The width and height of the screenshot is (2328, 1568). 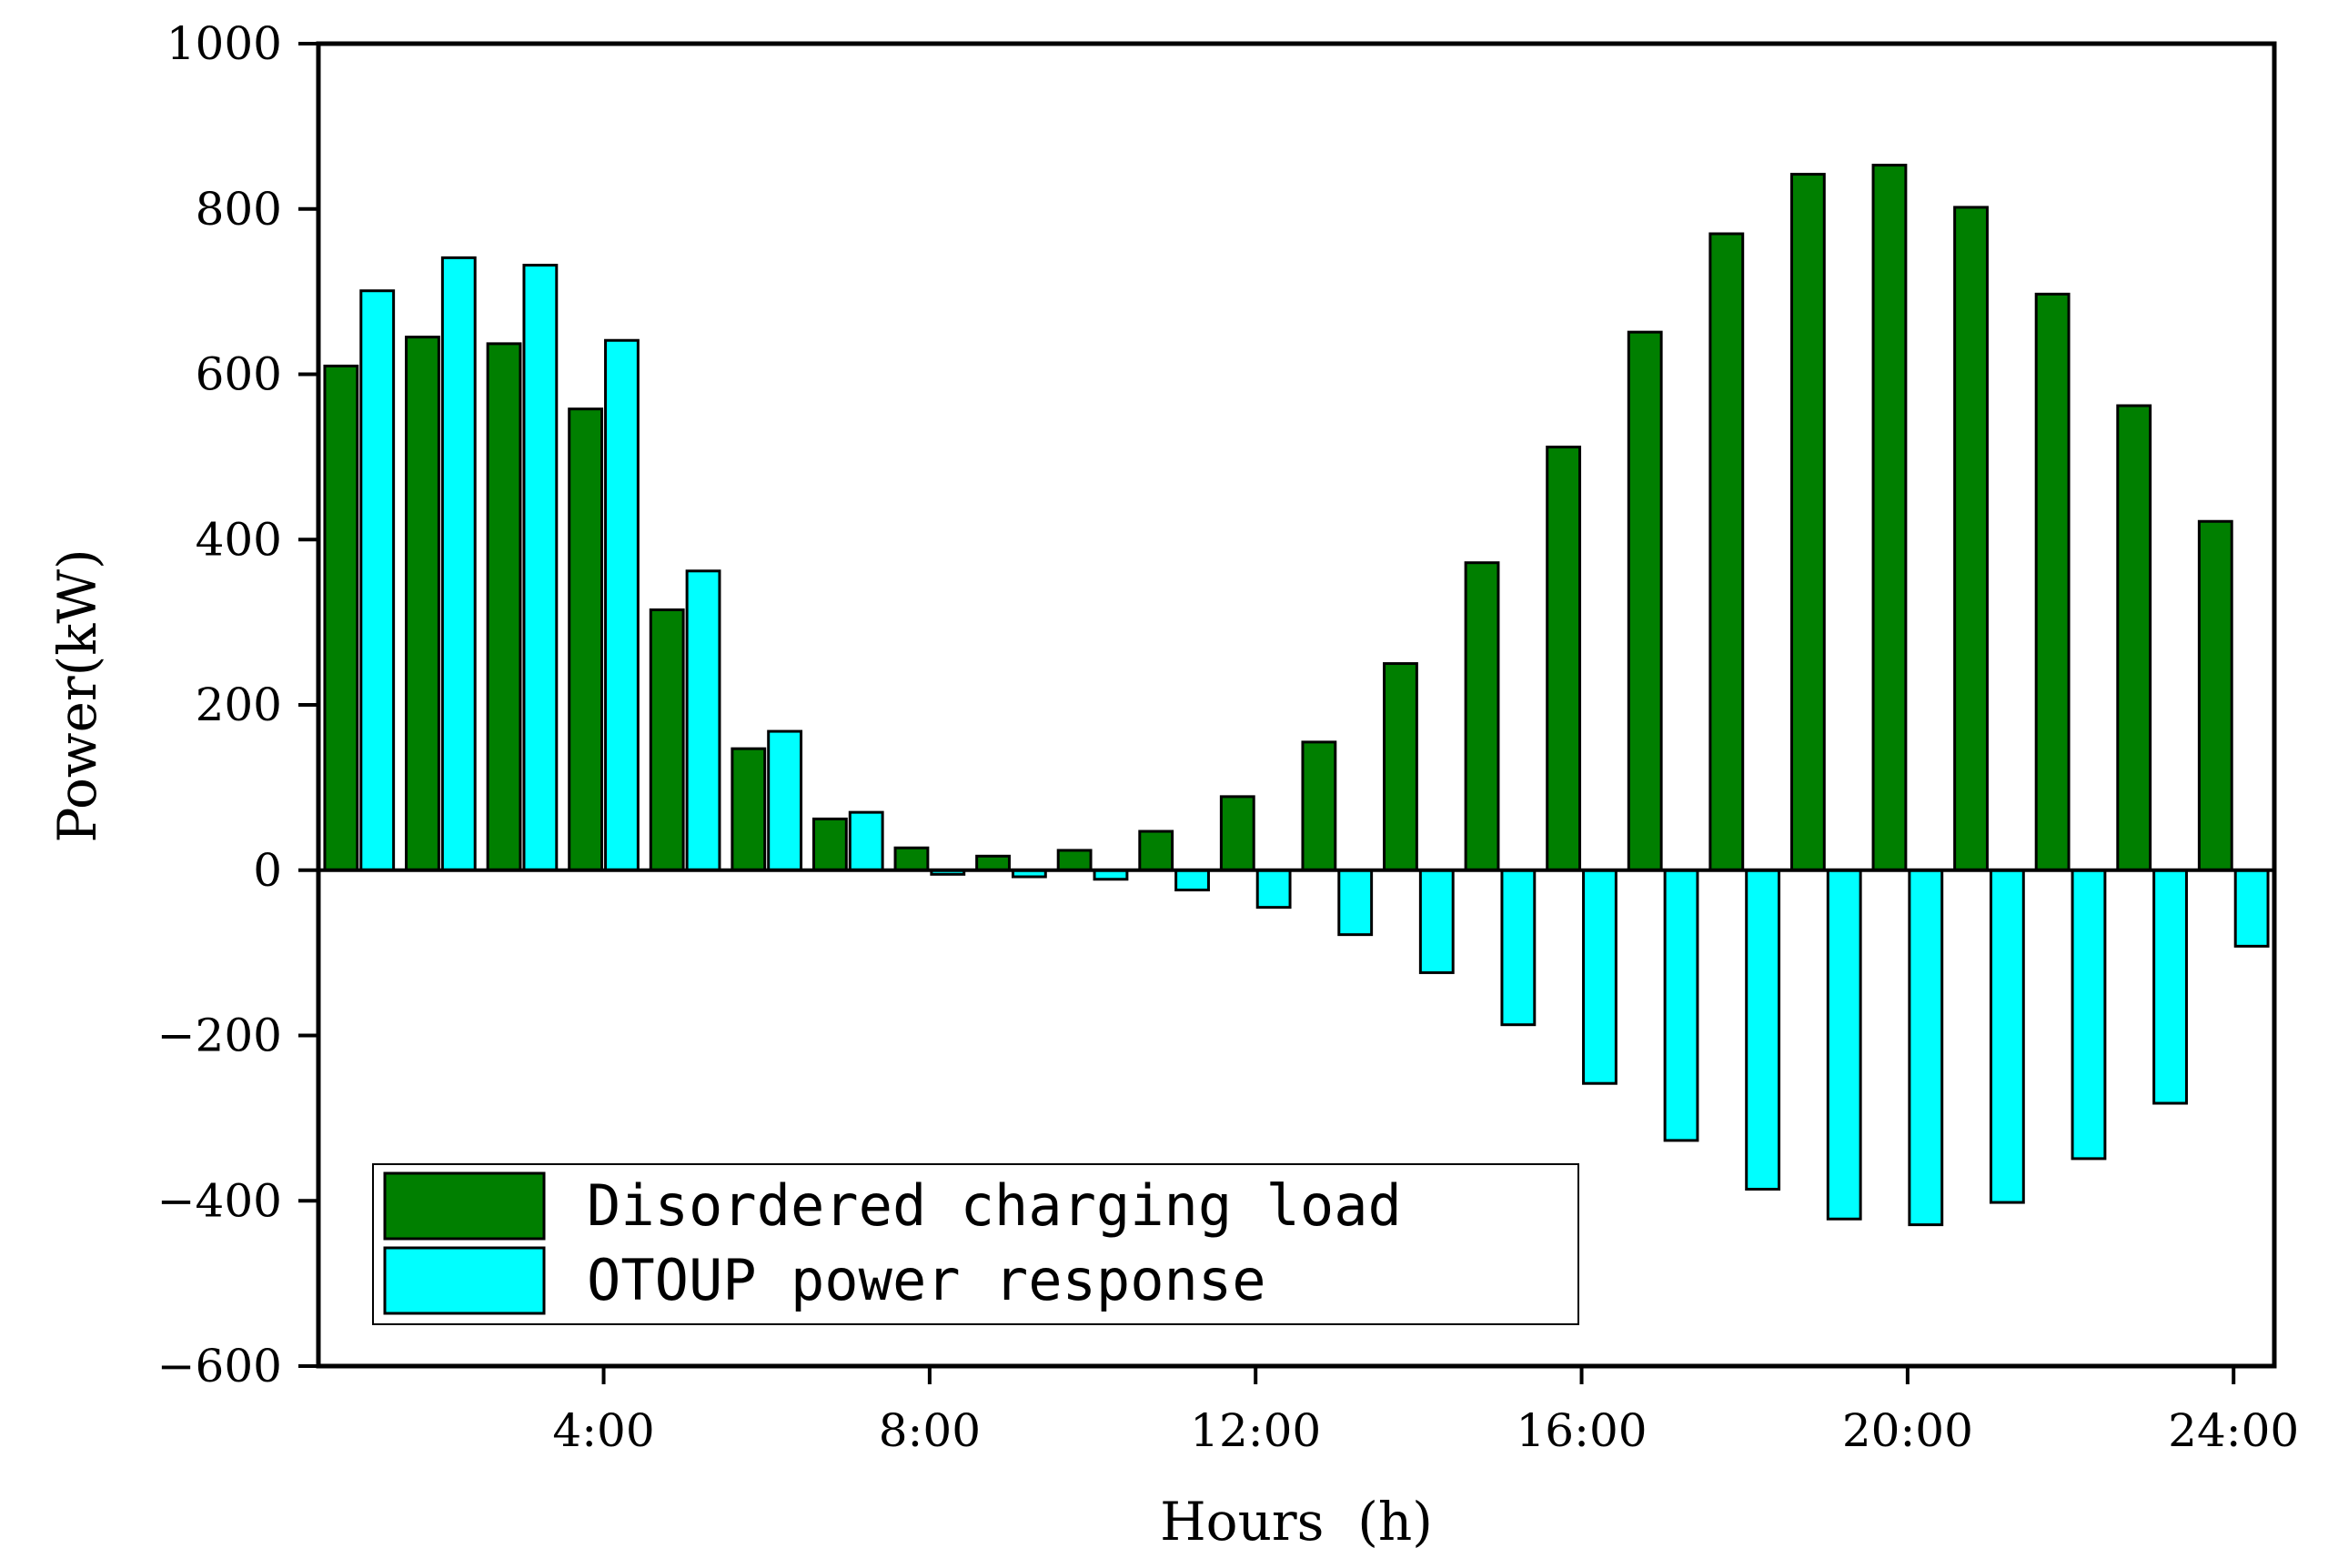 What do you see at coordinates (927, 1280) in the screenshot?
I see `legend-label-otoup: OTOUP power response` at bounding box center [927, 1280].